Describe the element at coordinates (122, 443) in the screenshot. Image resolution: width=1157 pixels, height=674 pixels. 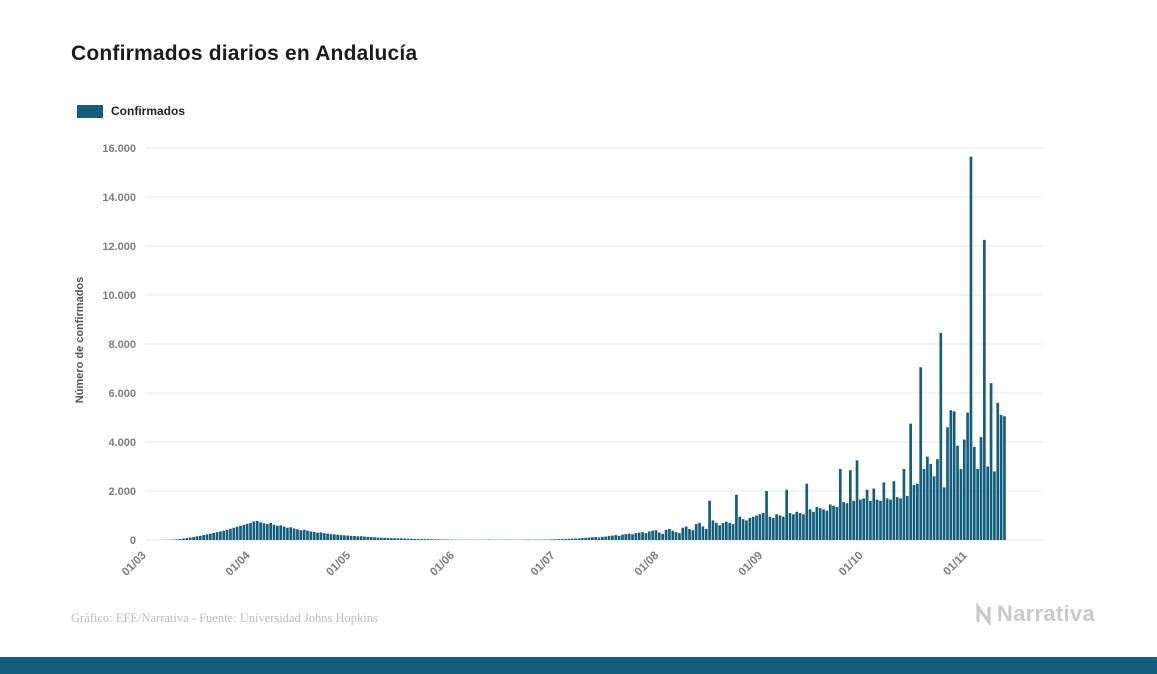
I see `y-tick-label: 4.000` at that location.